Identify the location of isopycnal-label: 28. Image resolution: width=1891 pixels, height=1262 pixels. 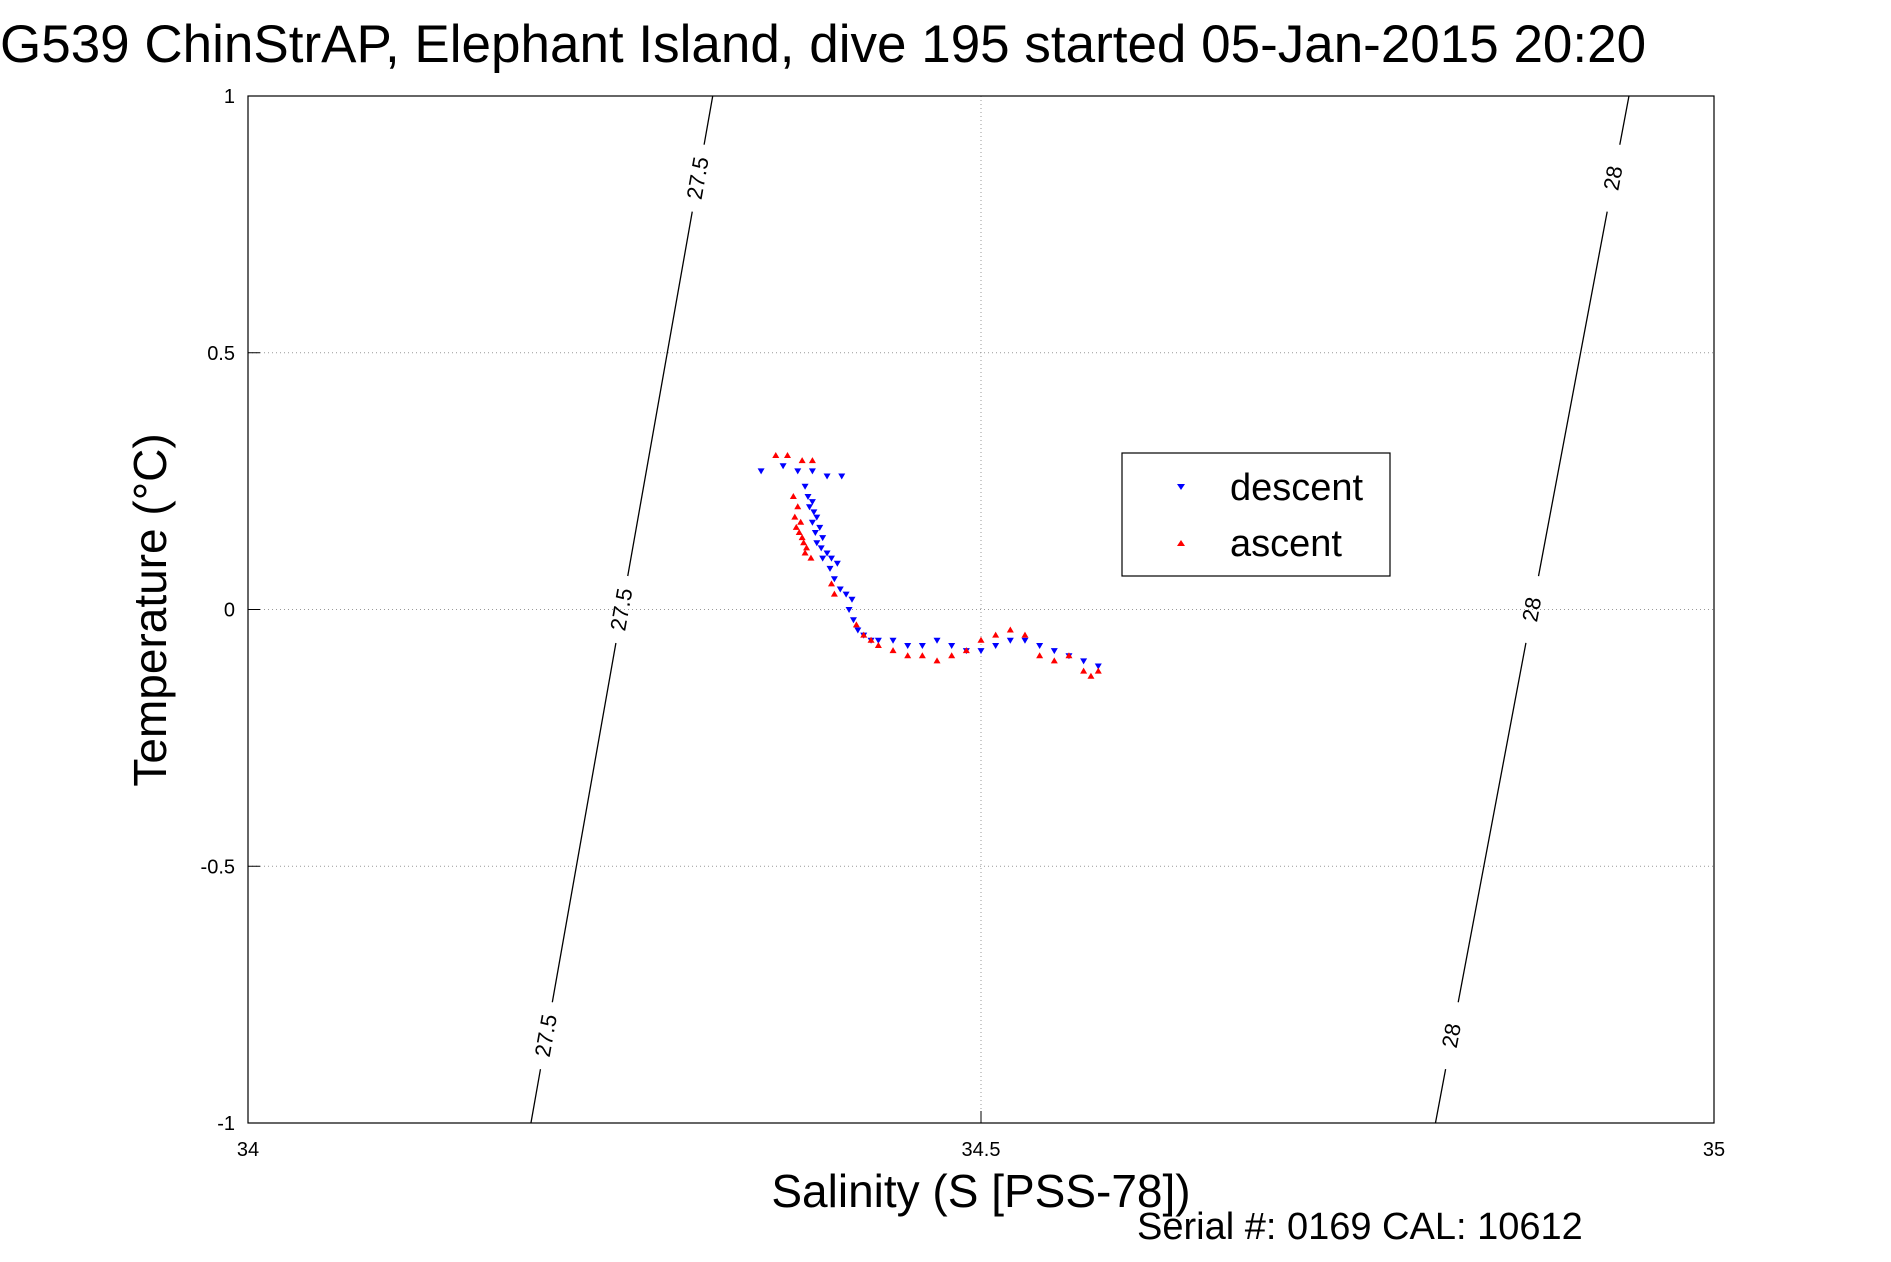
(1612, 178).